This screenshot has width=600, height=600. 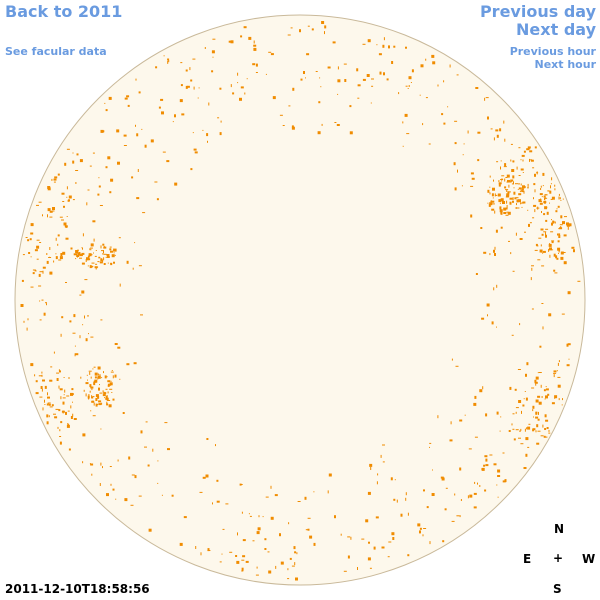 I want to click on previous-hour-link: Previous hour, so click(x=552, y=51).